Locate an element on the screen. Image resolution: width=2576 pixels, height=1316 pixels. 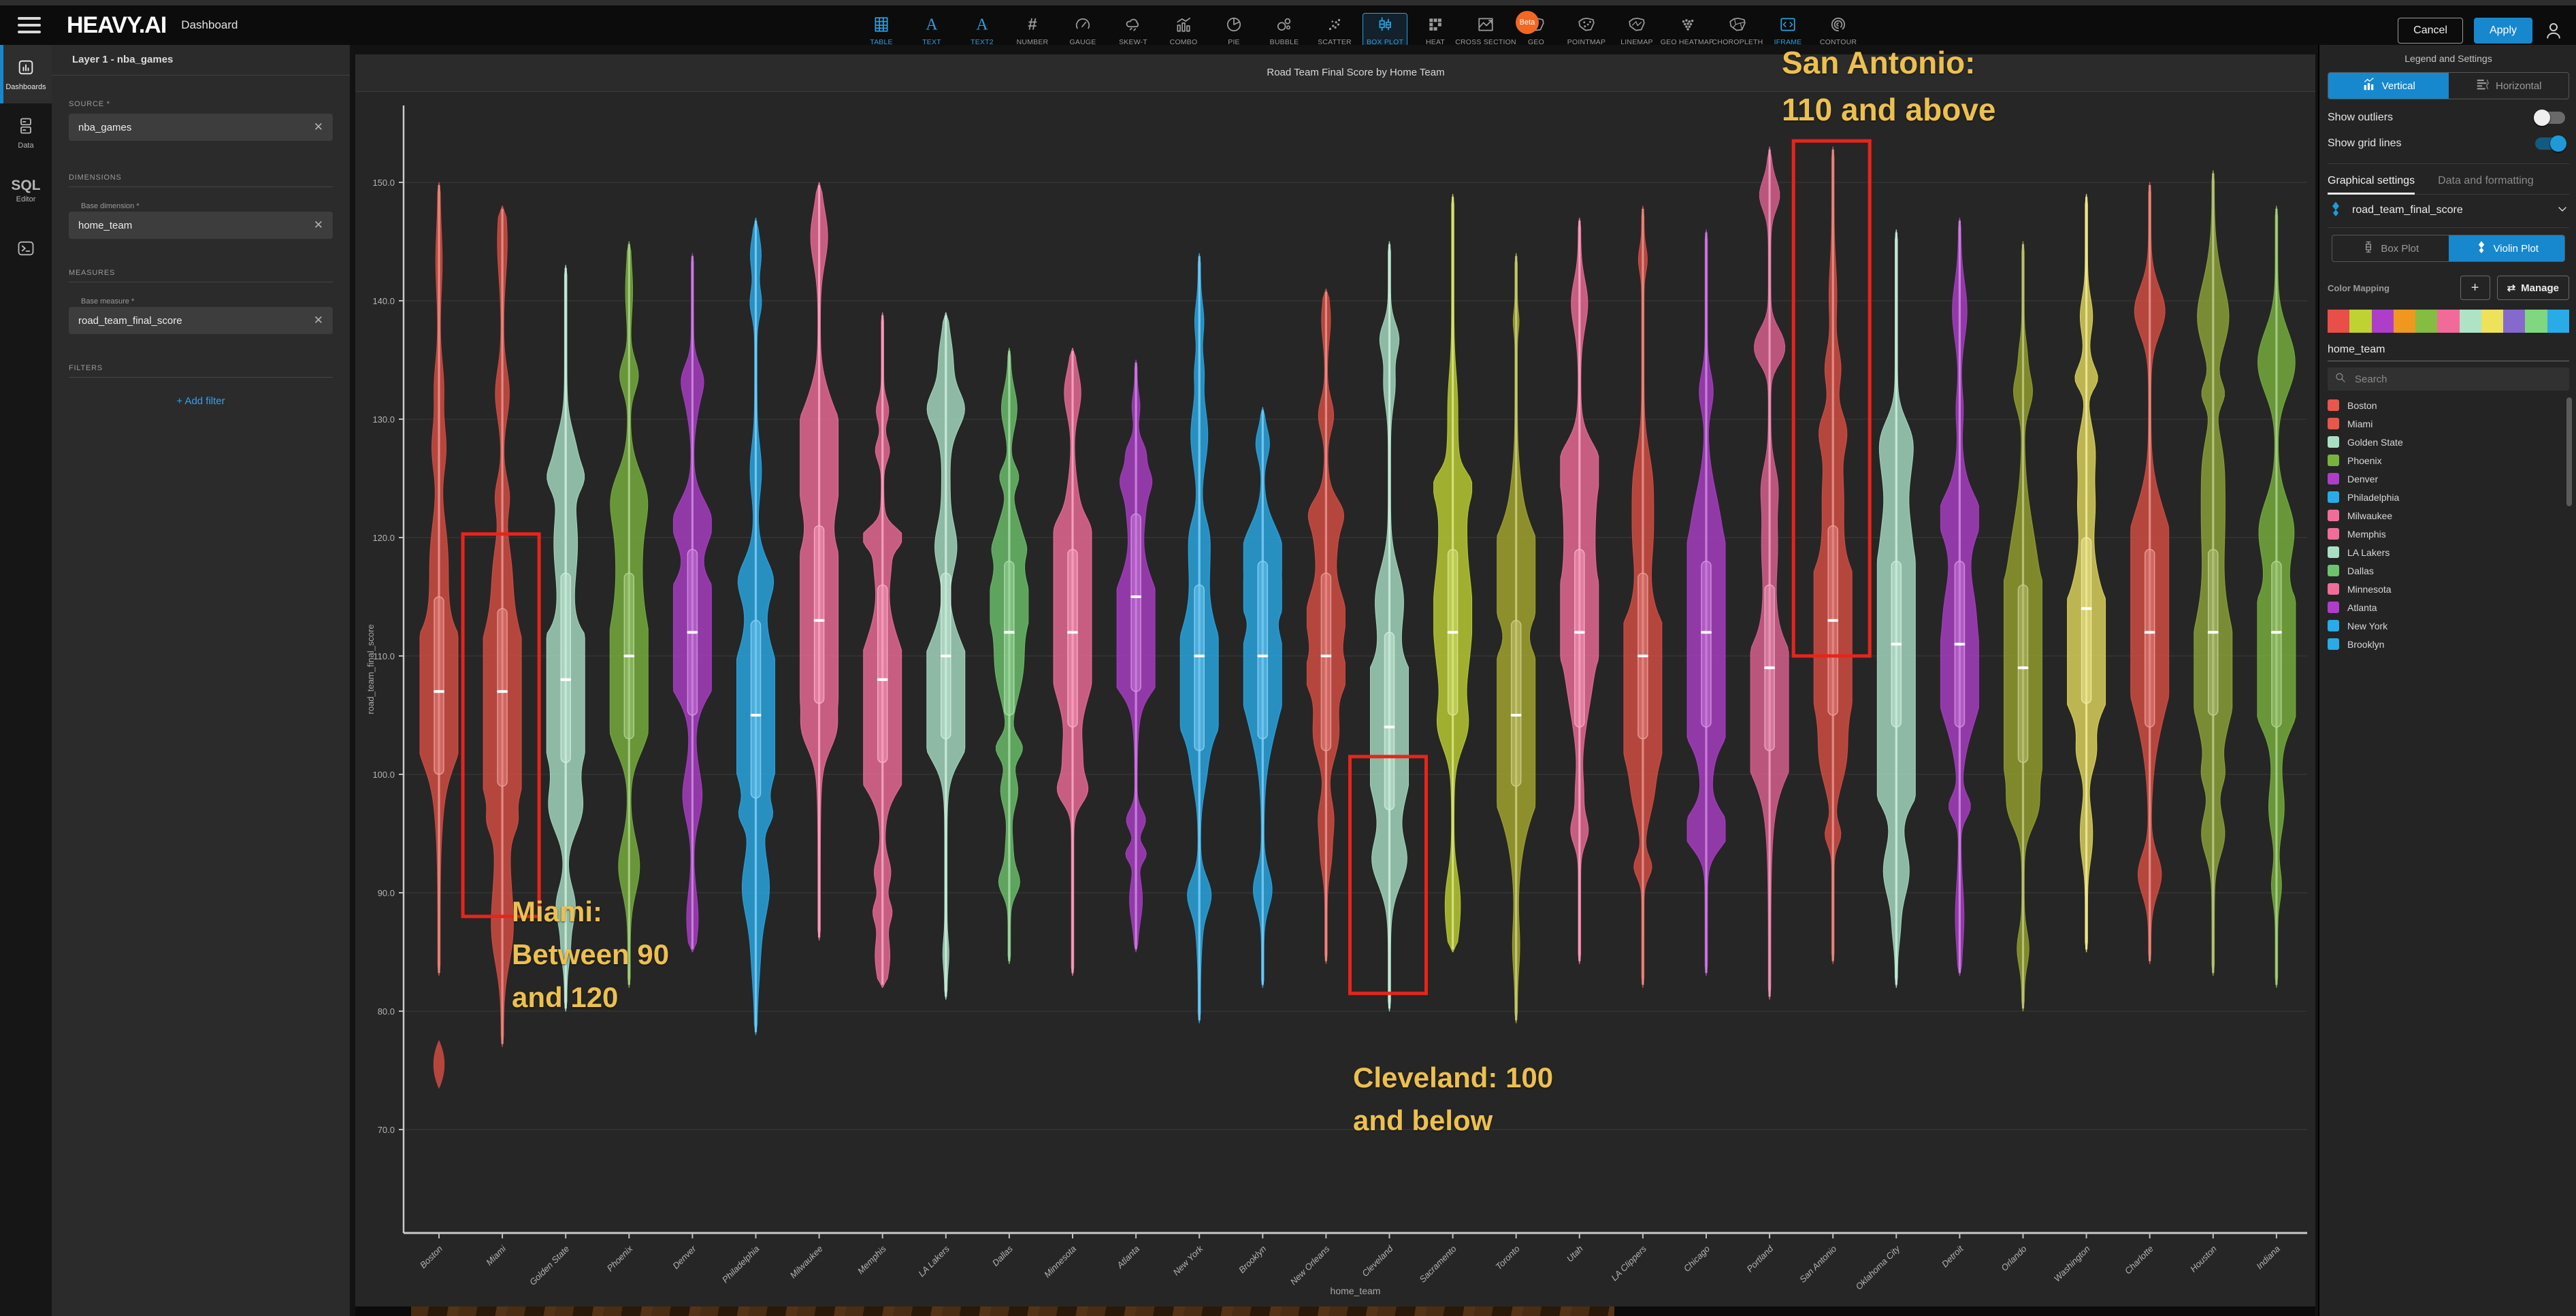
orientation-toggle: Vertical Horizontal is located at coordinates (2448, 85).